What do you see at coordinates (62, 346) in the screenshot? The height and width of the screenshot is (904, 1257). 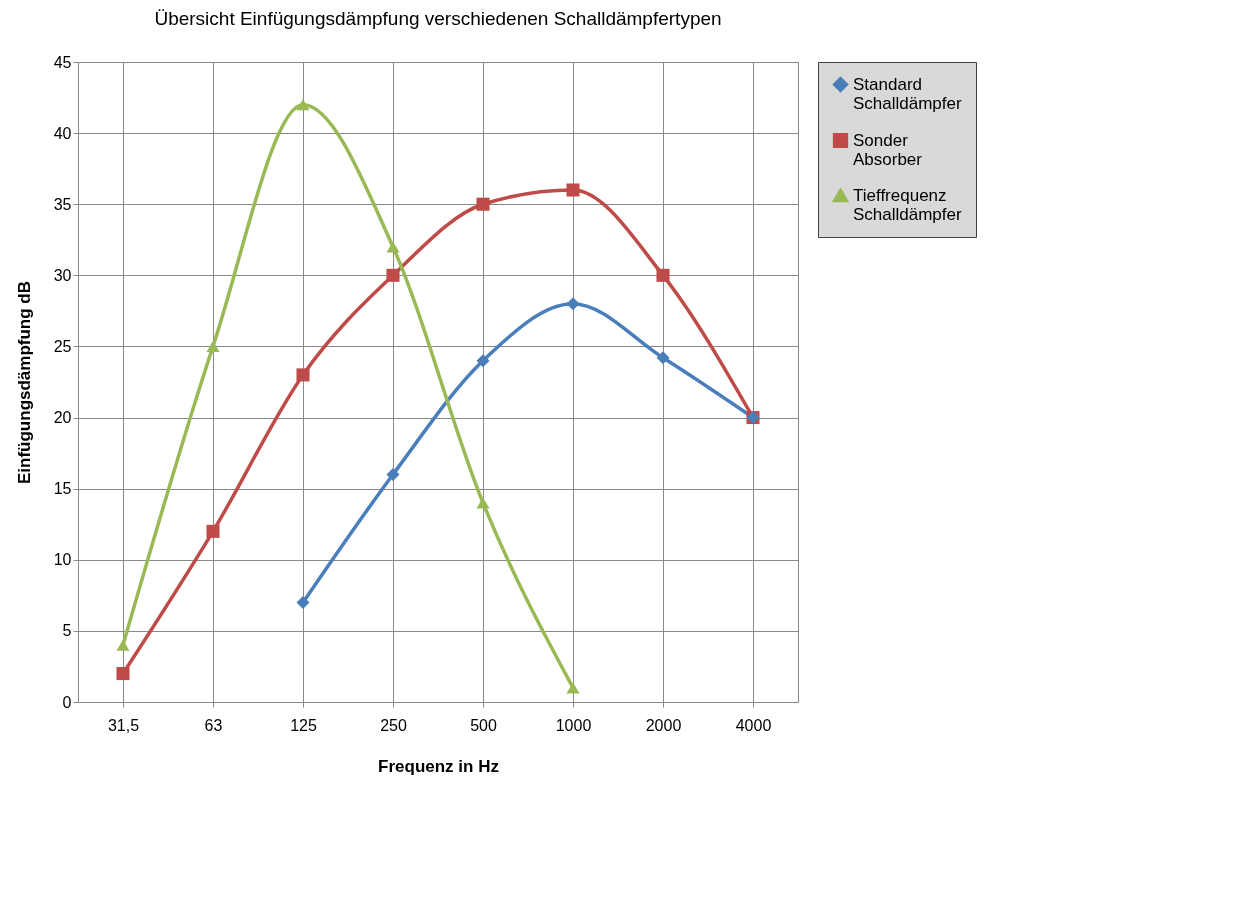 I see `y-tick-label: 25` at bounding box center [62, 346].